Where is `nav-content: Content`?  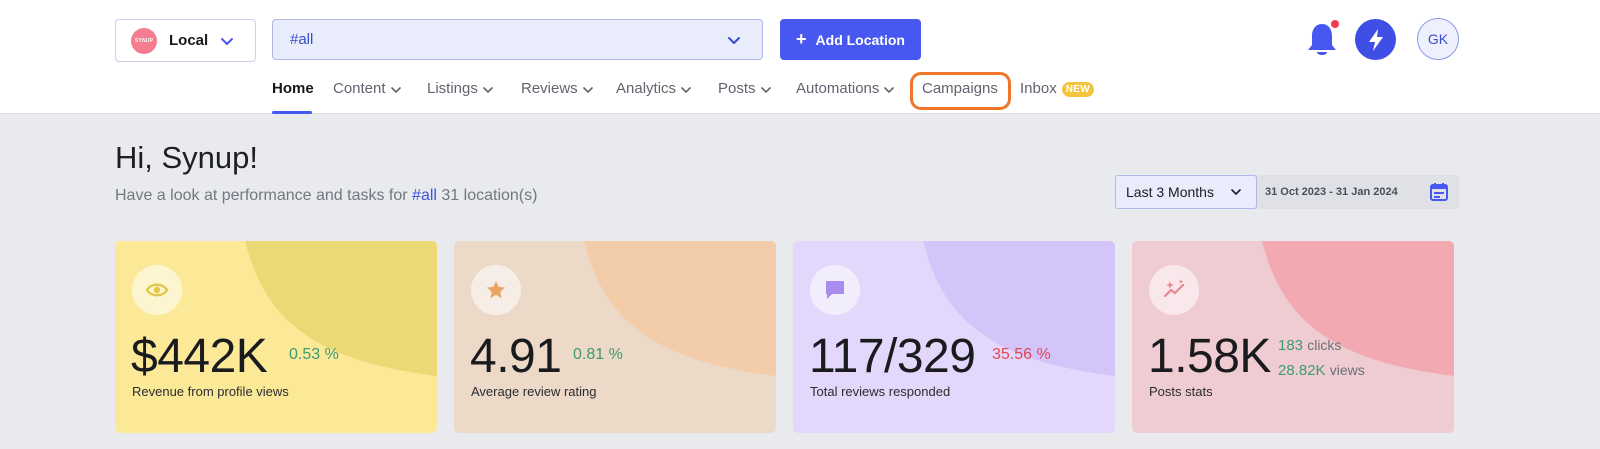 nav-content: Content is located at coordinates (367, 97).